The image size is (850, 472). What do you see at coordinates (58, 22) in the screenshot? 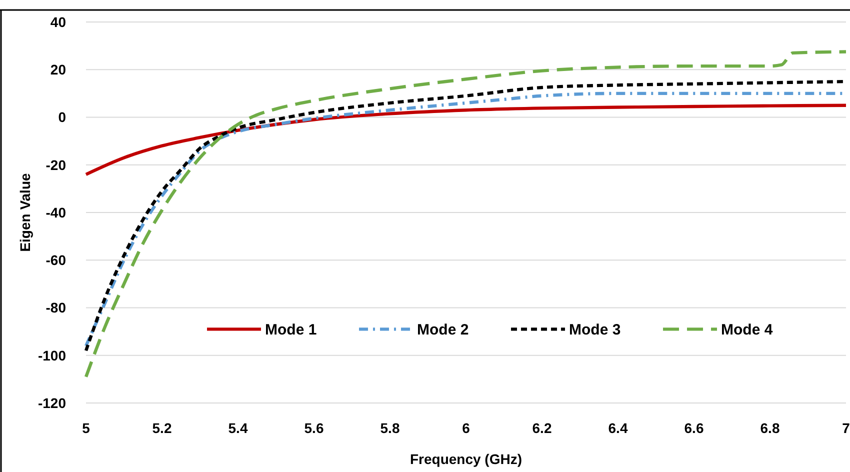
I see `y-tick-label: 40` at bounding box center [58, 22].